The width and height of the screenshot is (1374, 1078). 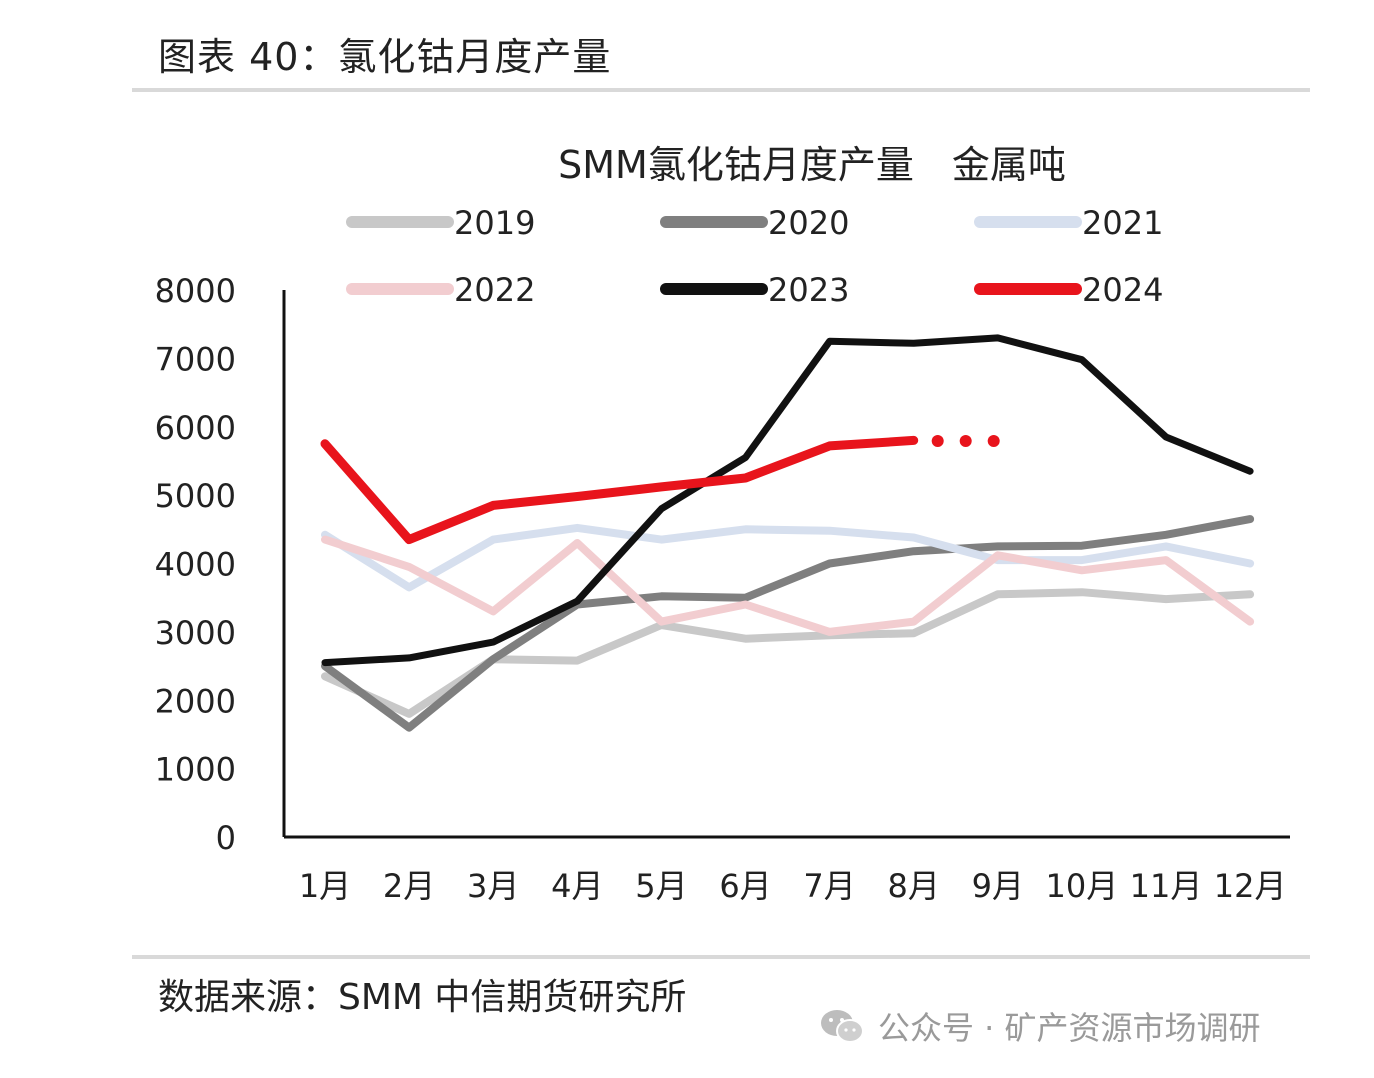 I want to click on bottom-divider, so click(x=721, y=957).